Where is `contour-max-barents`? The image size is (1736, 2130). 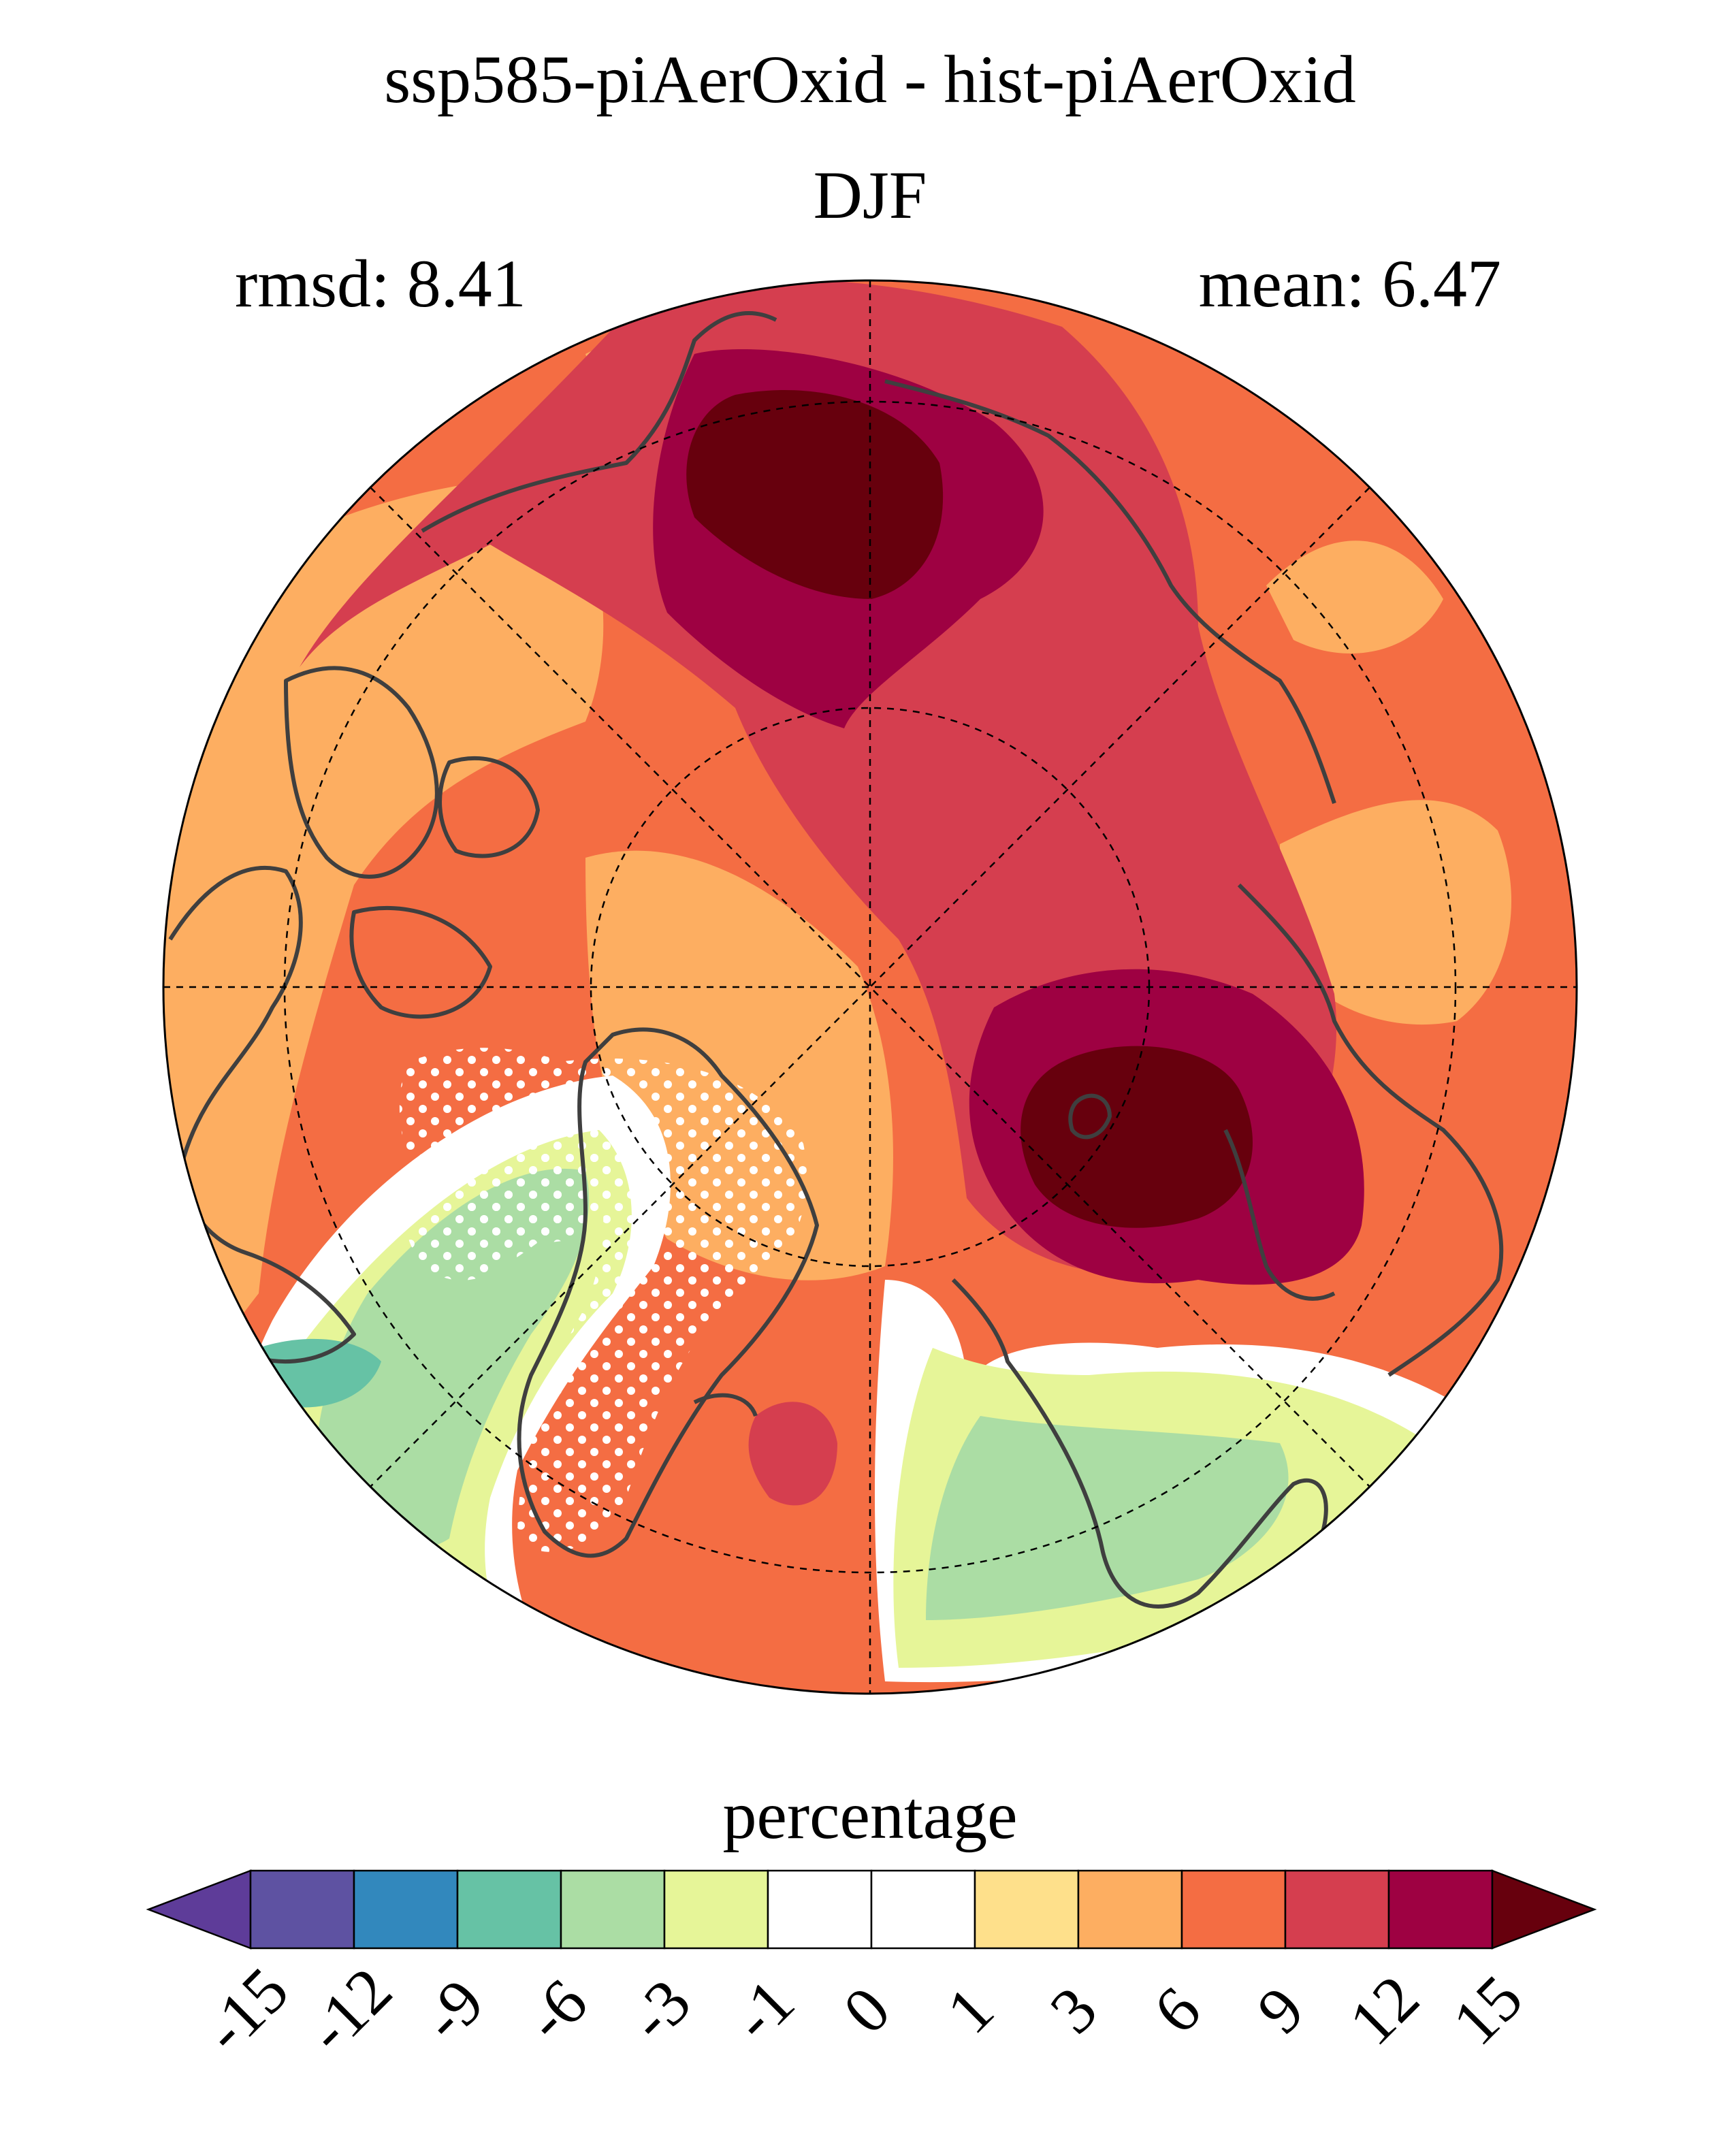
contour-max-barents is located at coordinates (1136, 1137).